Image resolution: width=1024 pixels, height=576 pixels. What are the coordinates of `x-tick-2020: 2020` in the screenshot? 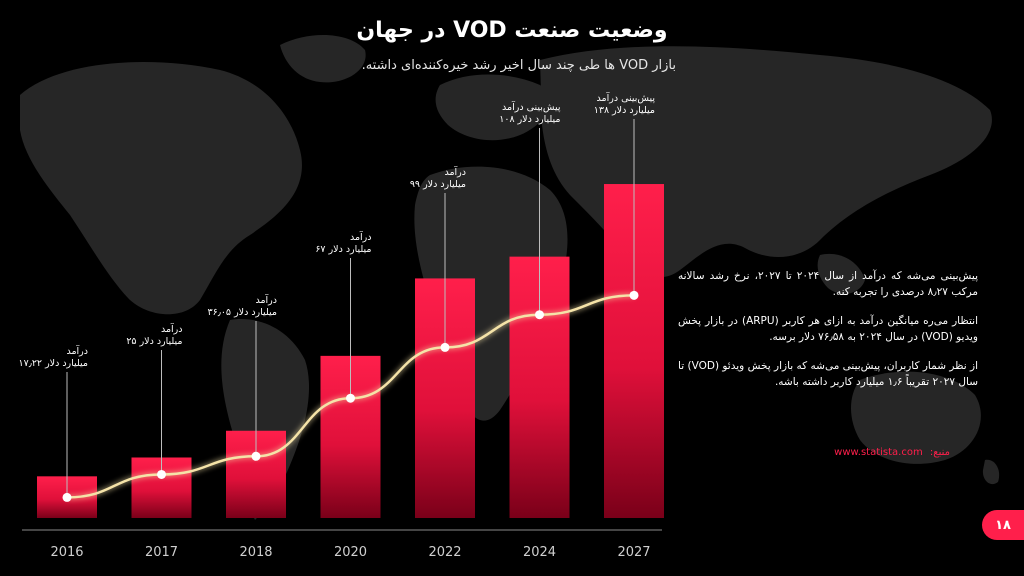 It's located at (350, 552).